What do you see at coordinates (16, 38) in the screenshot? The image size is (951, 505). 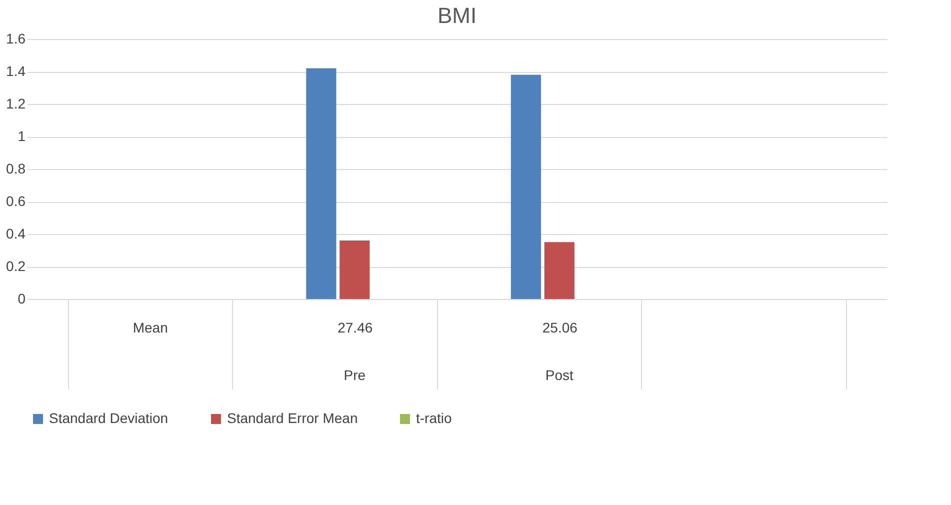 I see `y-tick-label: 1.6` at bounding box center [16, 38].